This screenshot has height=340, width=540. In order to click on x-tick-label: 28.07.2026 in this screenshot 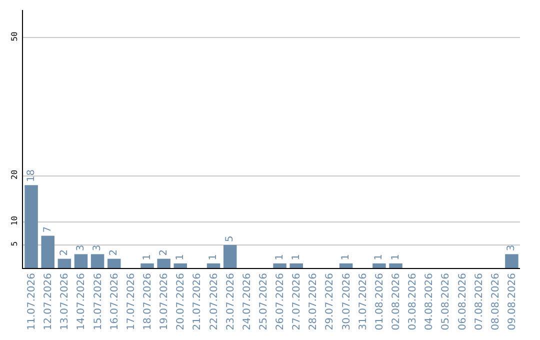, I will do `click(314, 301)`.